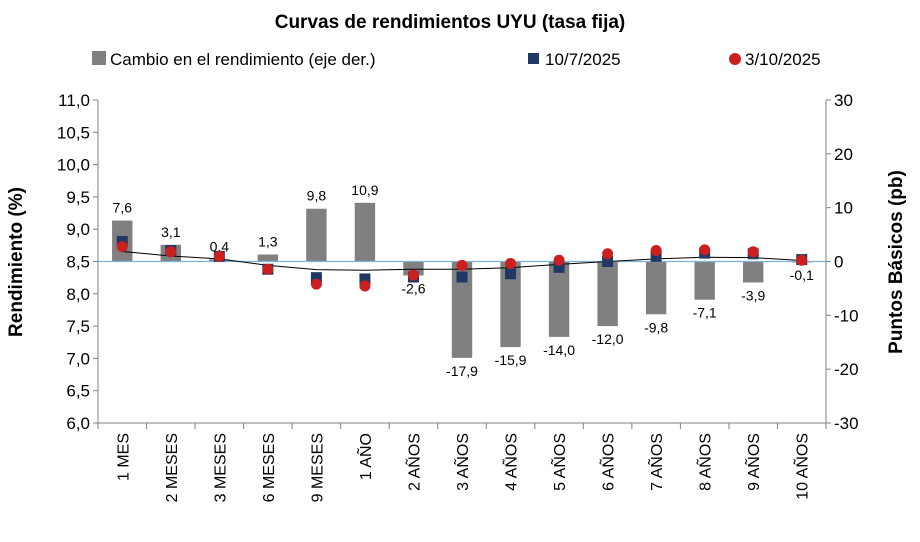  I want to click on legend-bar-swatch, so click(99, 58).